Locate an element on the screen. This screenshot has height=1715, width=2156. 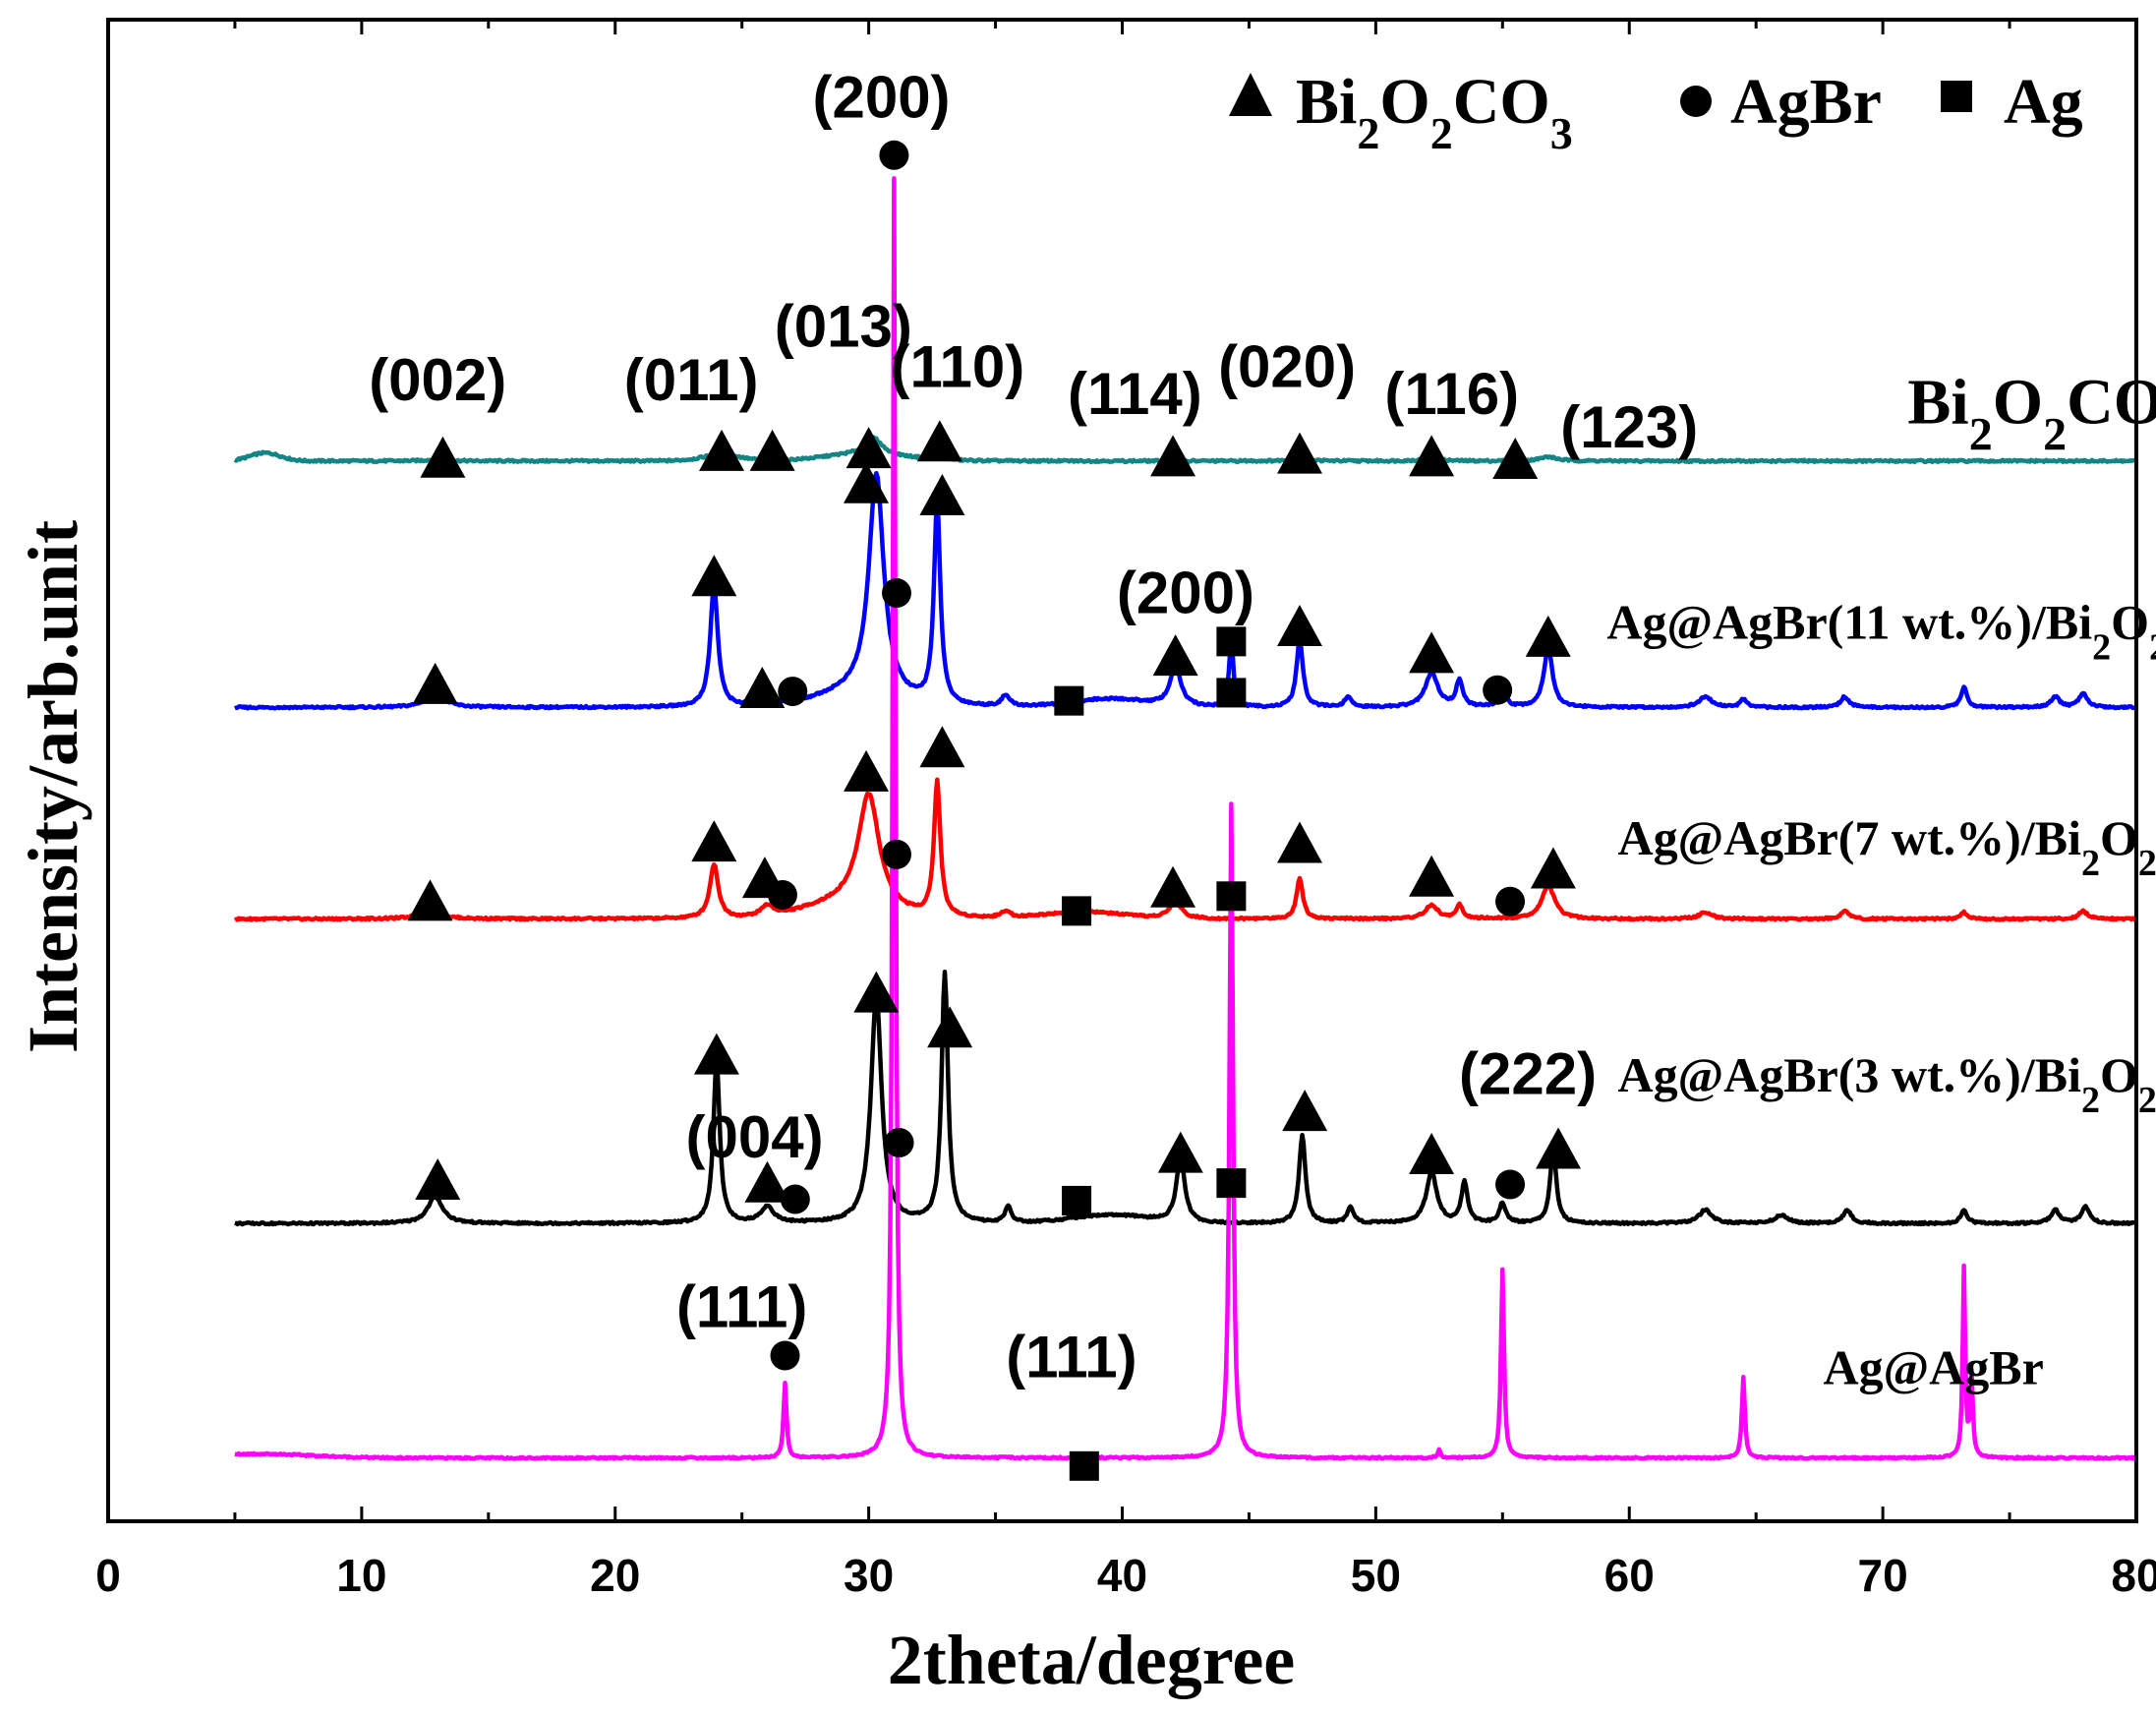
series-label-3: Ag@AgBr(3 wt.%)/Bi2O2CO3 is located at coordinates (1887, 1084).